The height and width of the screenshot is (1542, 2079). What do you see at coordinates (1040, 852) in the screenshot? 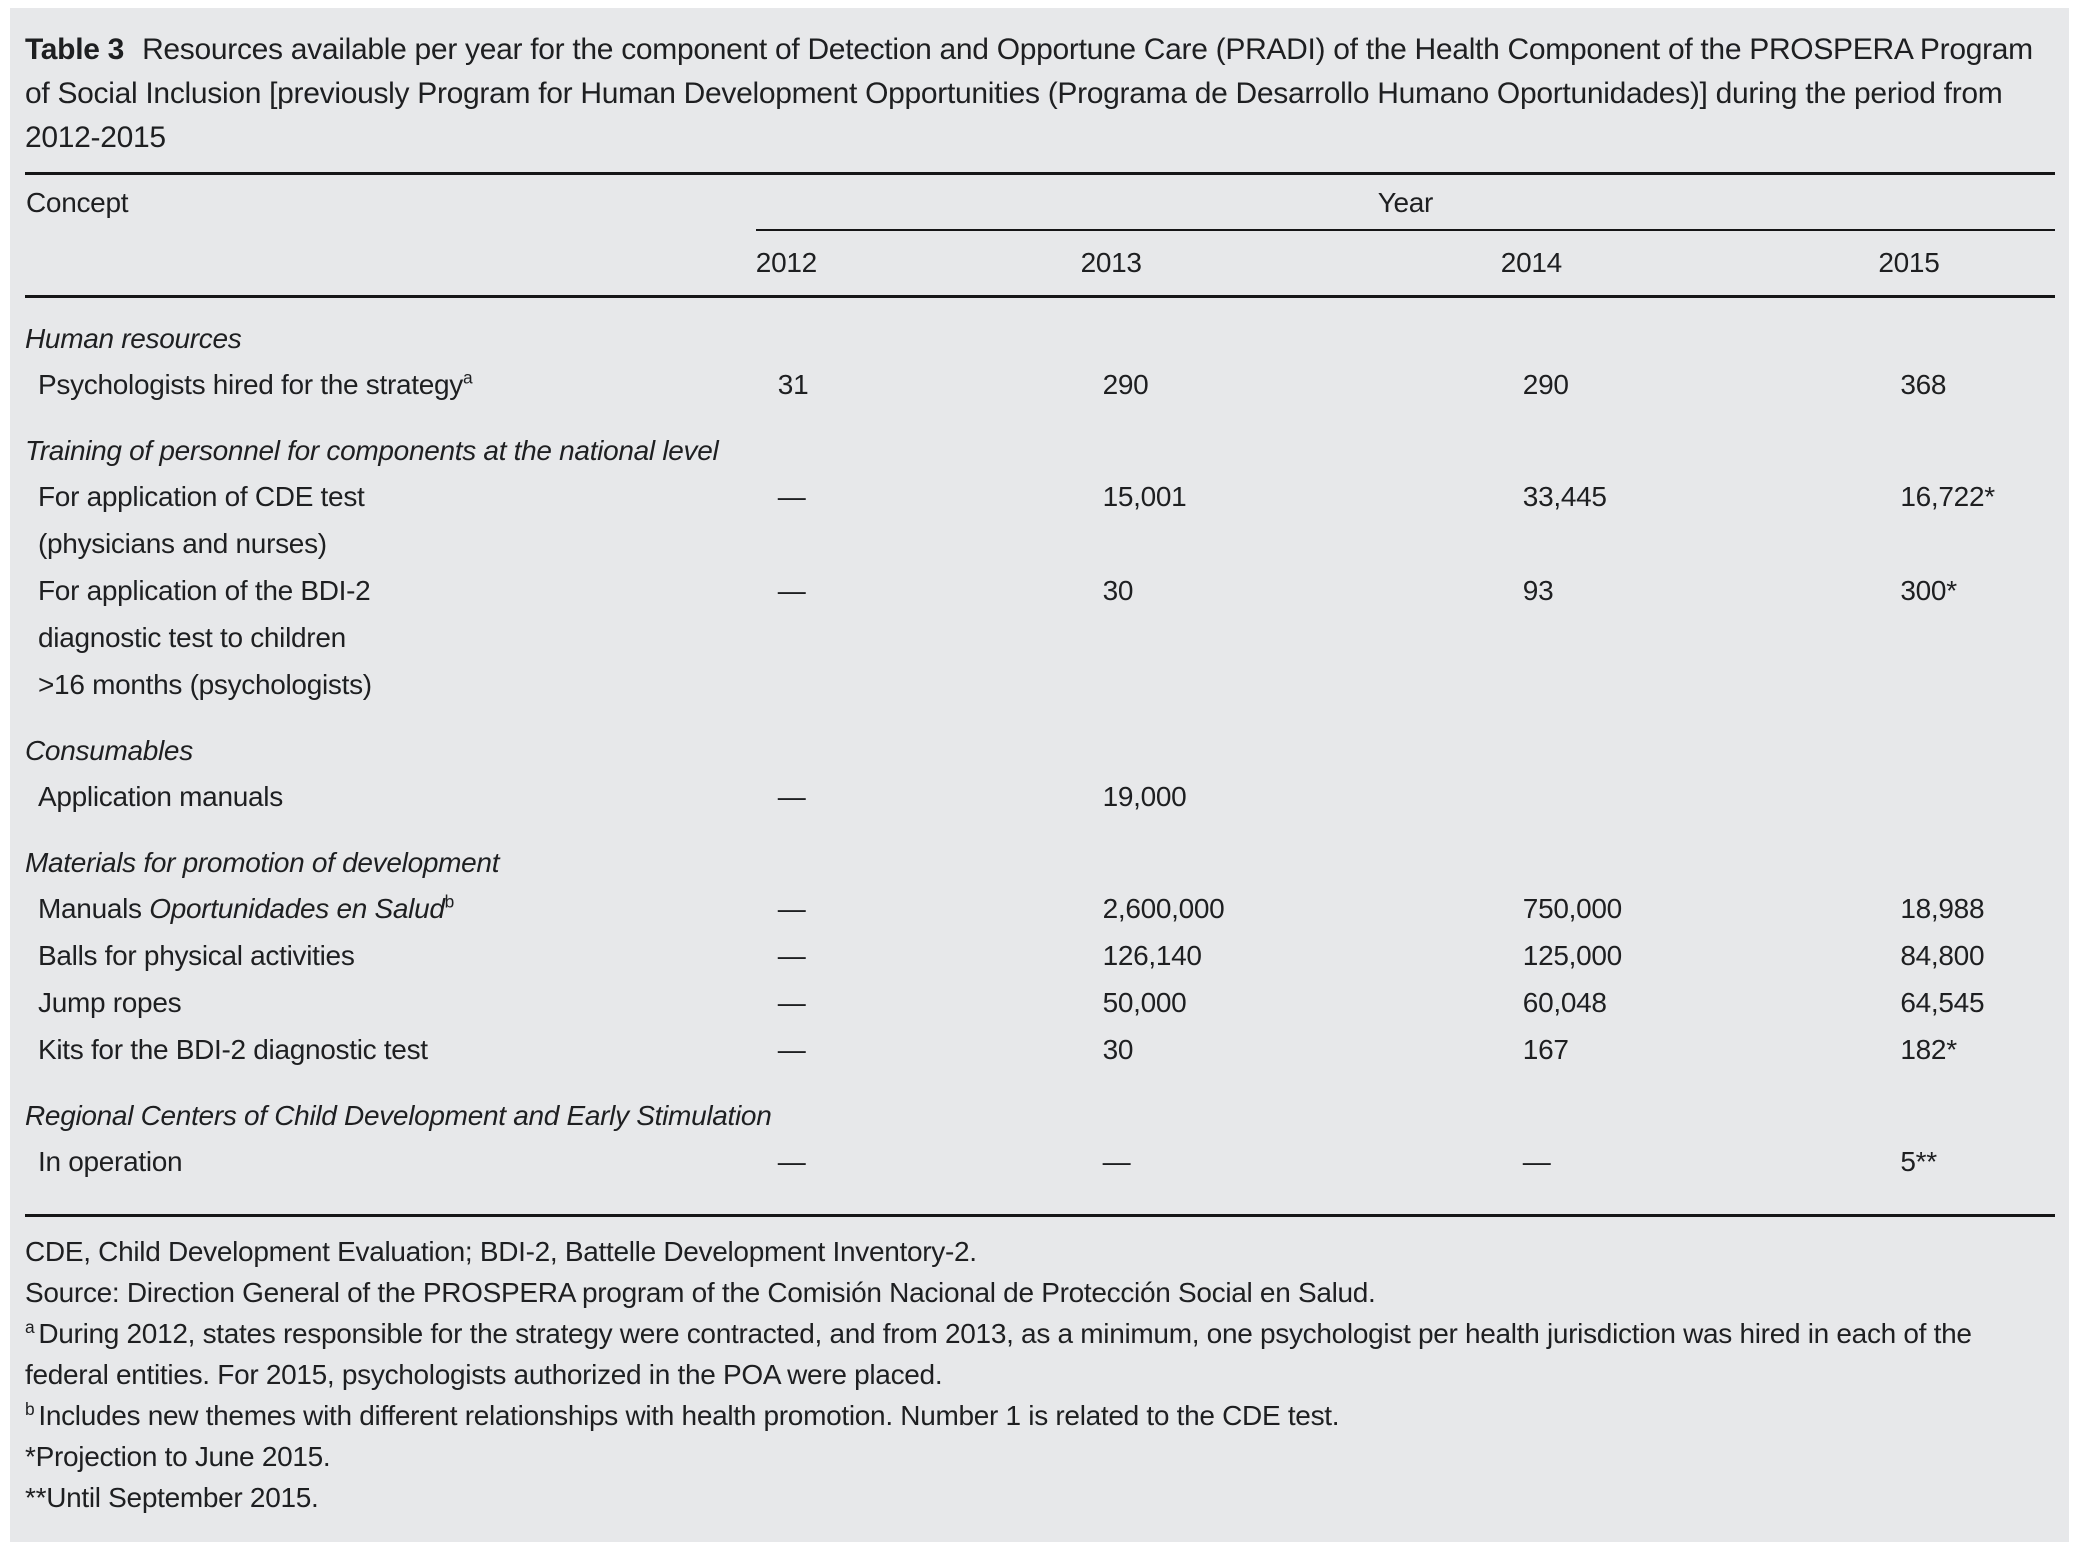
I see `section-row: Materials for promotion of development` at bounding box center [1040, 852].